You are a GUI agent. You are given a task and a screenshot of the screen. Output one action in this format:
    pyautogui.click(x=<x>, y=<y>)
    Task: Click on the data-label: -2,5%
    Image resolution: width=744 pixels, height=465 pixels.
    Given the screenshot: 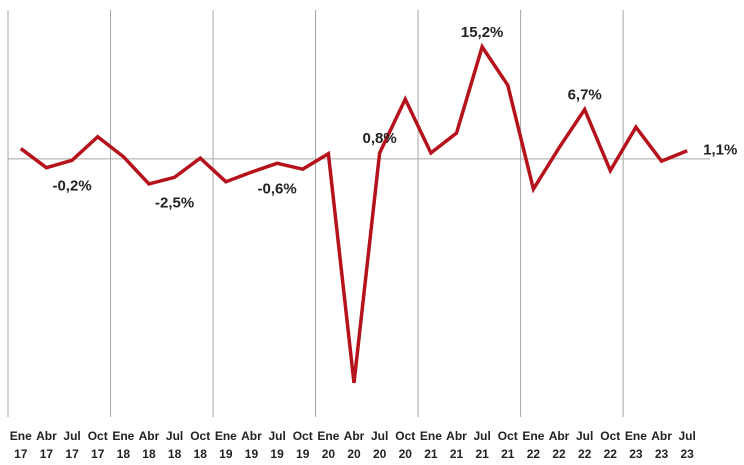 What is the action you would take?
    pyautogui.click(x=174, y=202)
    